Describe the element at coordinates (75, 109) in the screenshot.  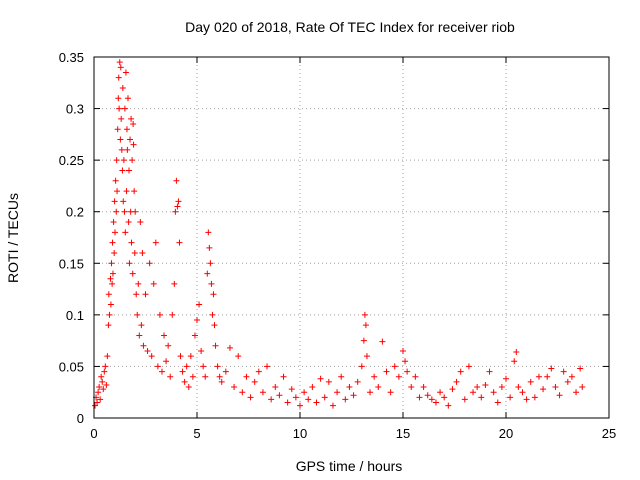
I see `y-tick-label: 0.3` at that location.